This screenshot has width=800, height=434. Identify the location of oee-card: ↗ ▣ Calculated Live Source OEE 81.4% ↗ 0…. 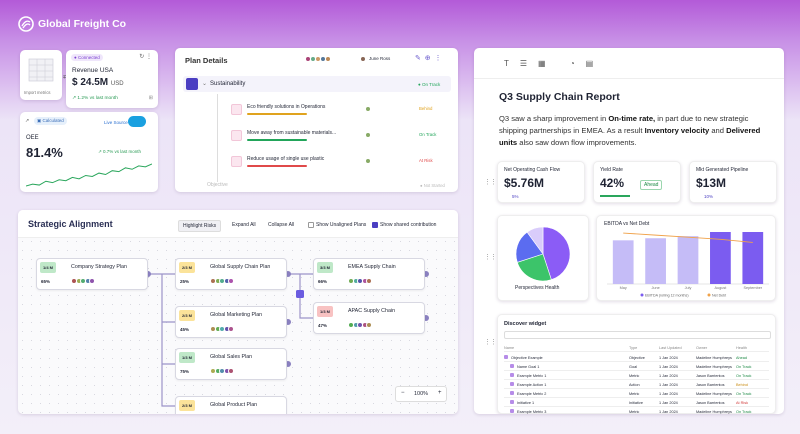
(89, 152).